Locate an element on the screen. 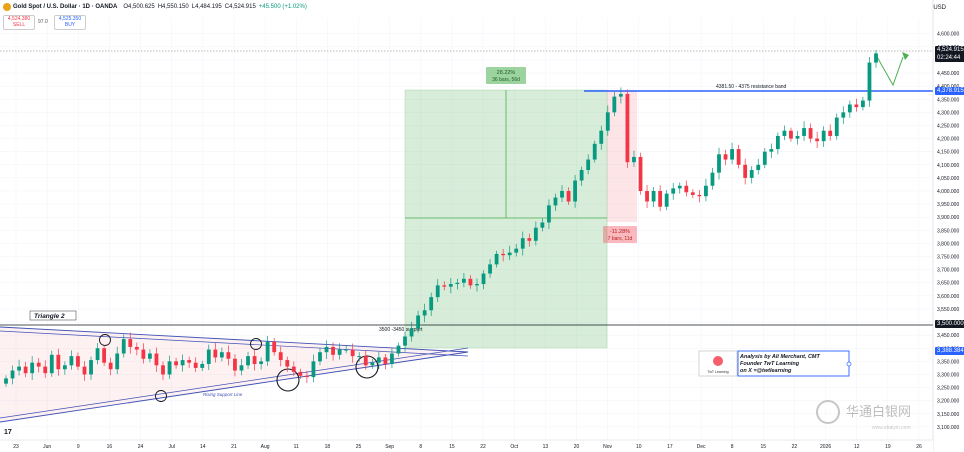  currency-label: USD is located at coordinates (939, 8).